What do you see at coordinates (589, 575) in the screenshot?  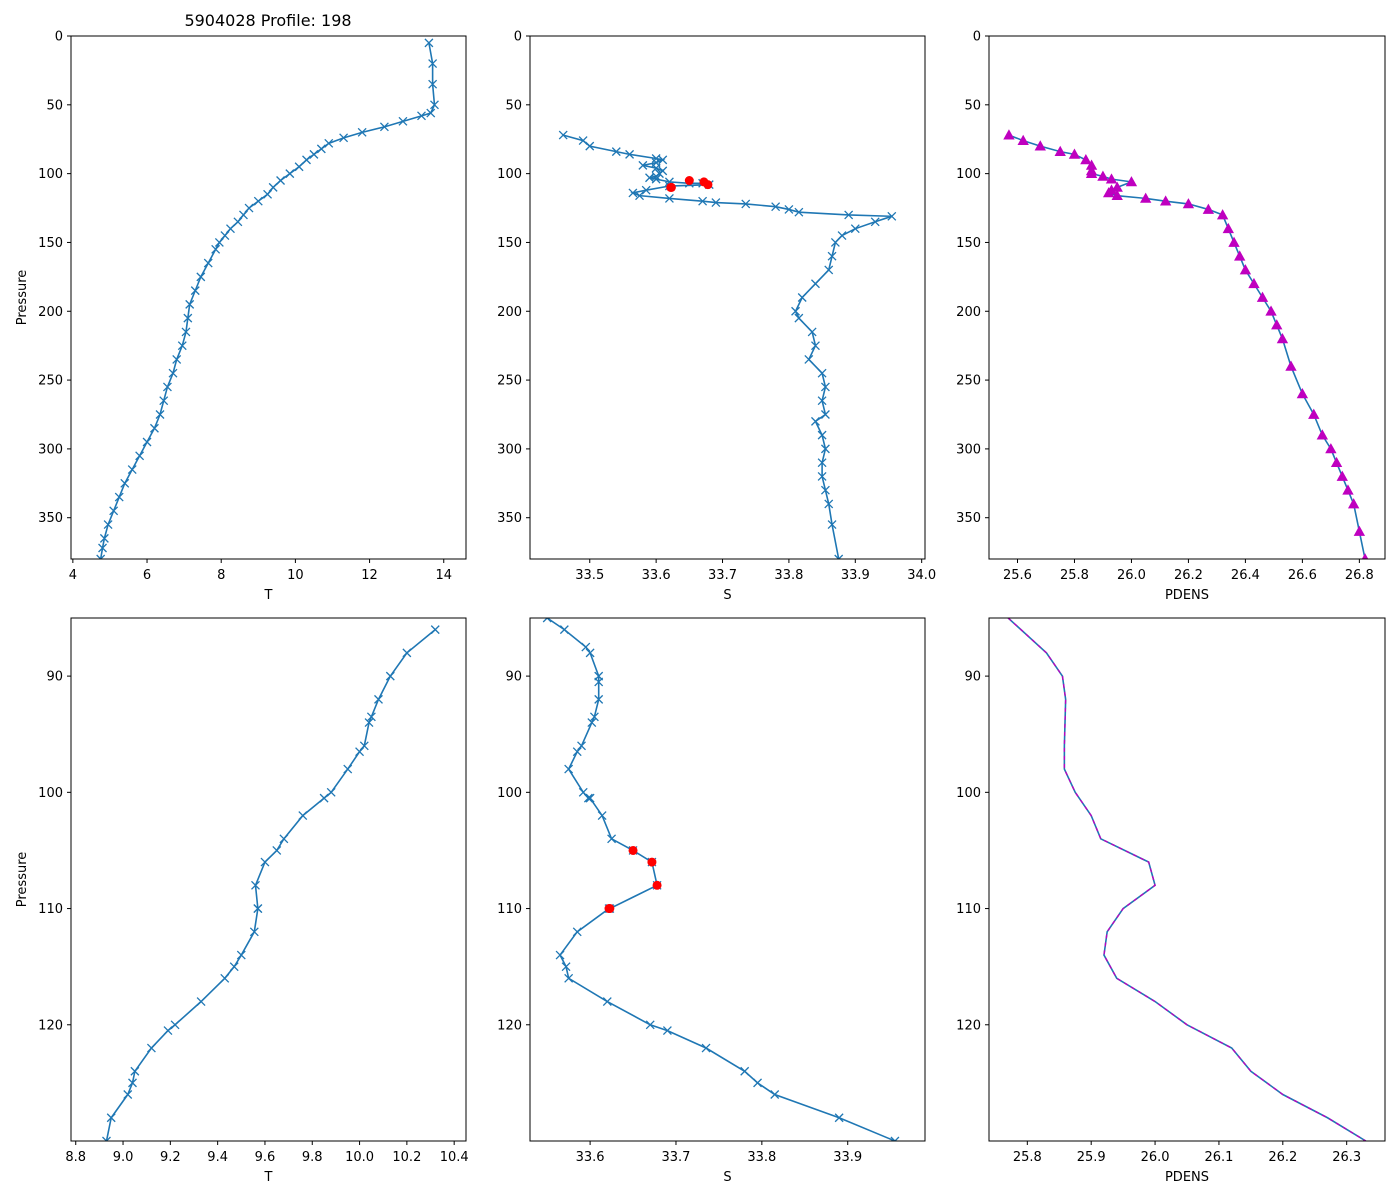 I see `x-tick-label: 33.5` at bounding box center [589, 575].